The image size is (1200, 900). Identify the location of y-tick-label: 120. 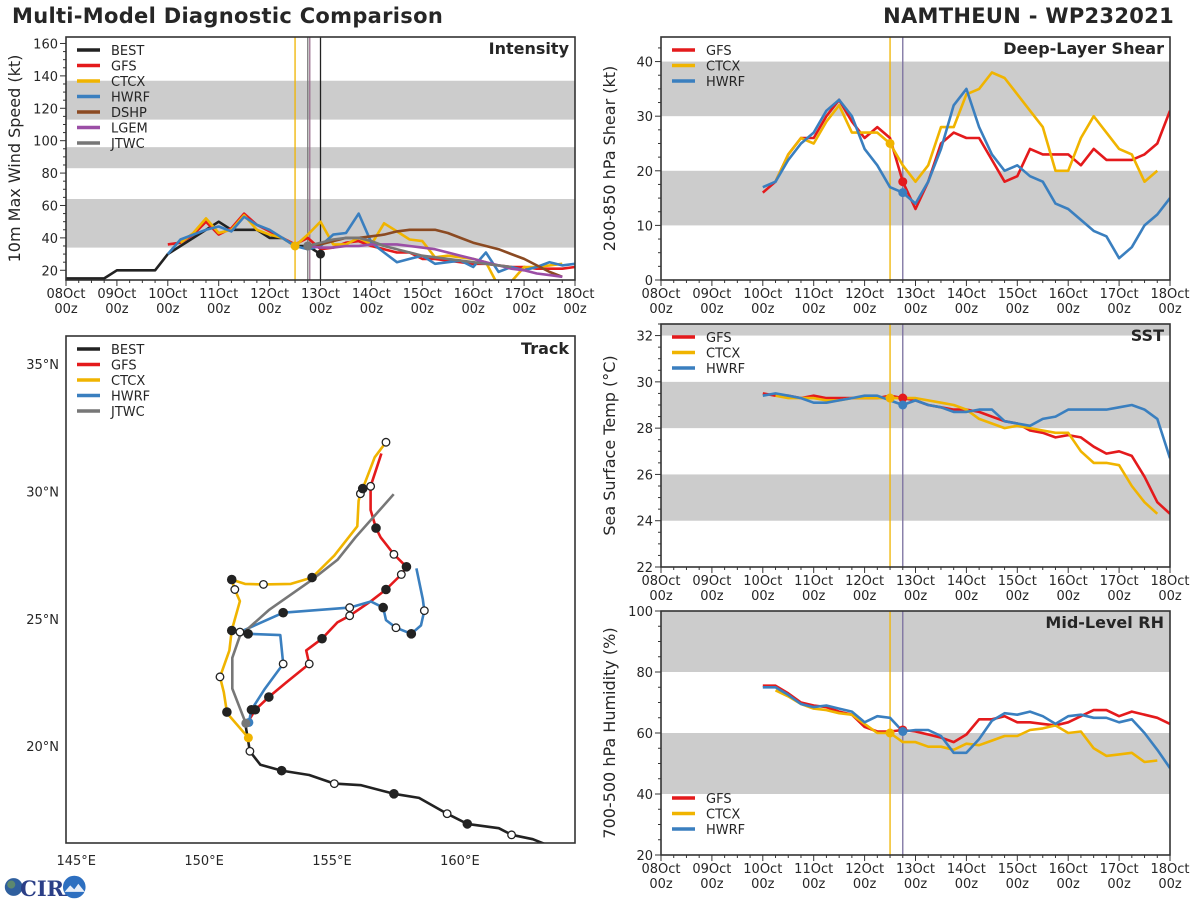
(45, 109).